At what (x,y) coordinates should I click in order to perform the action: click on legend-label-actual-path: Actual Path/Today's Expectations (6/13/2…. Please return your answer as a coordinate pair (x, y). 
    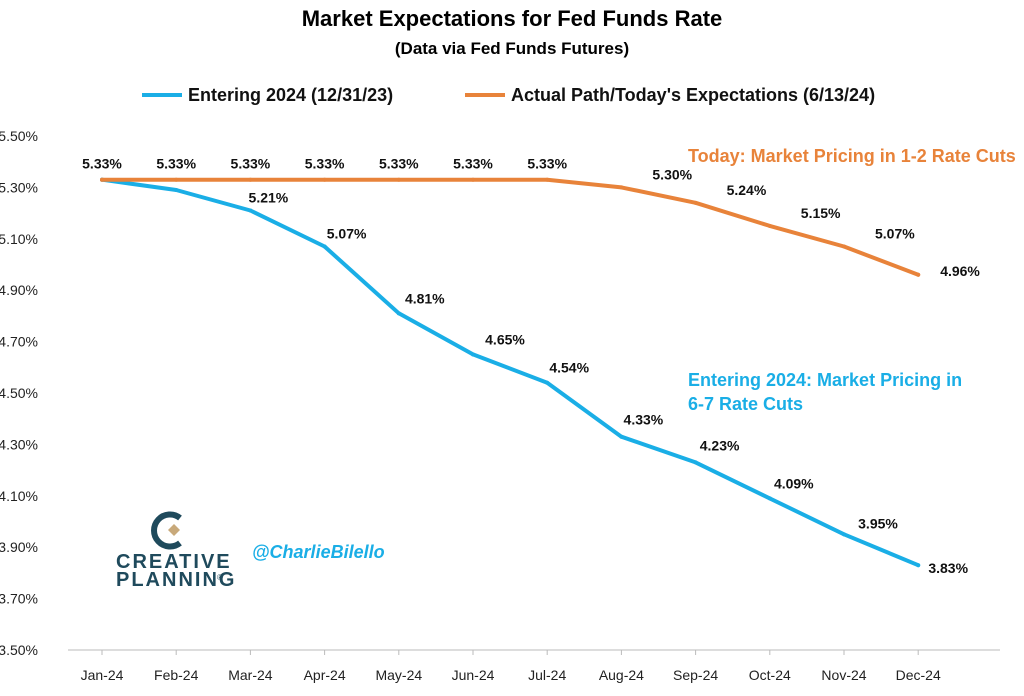
    Looking at the image, I should click on (693, 95).